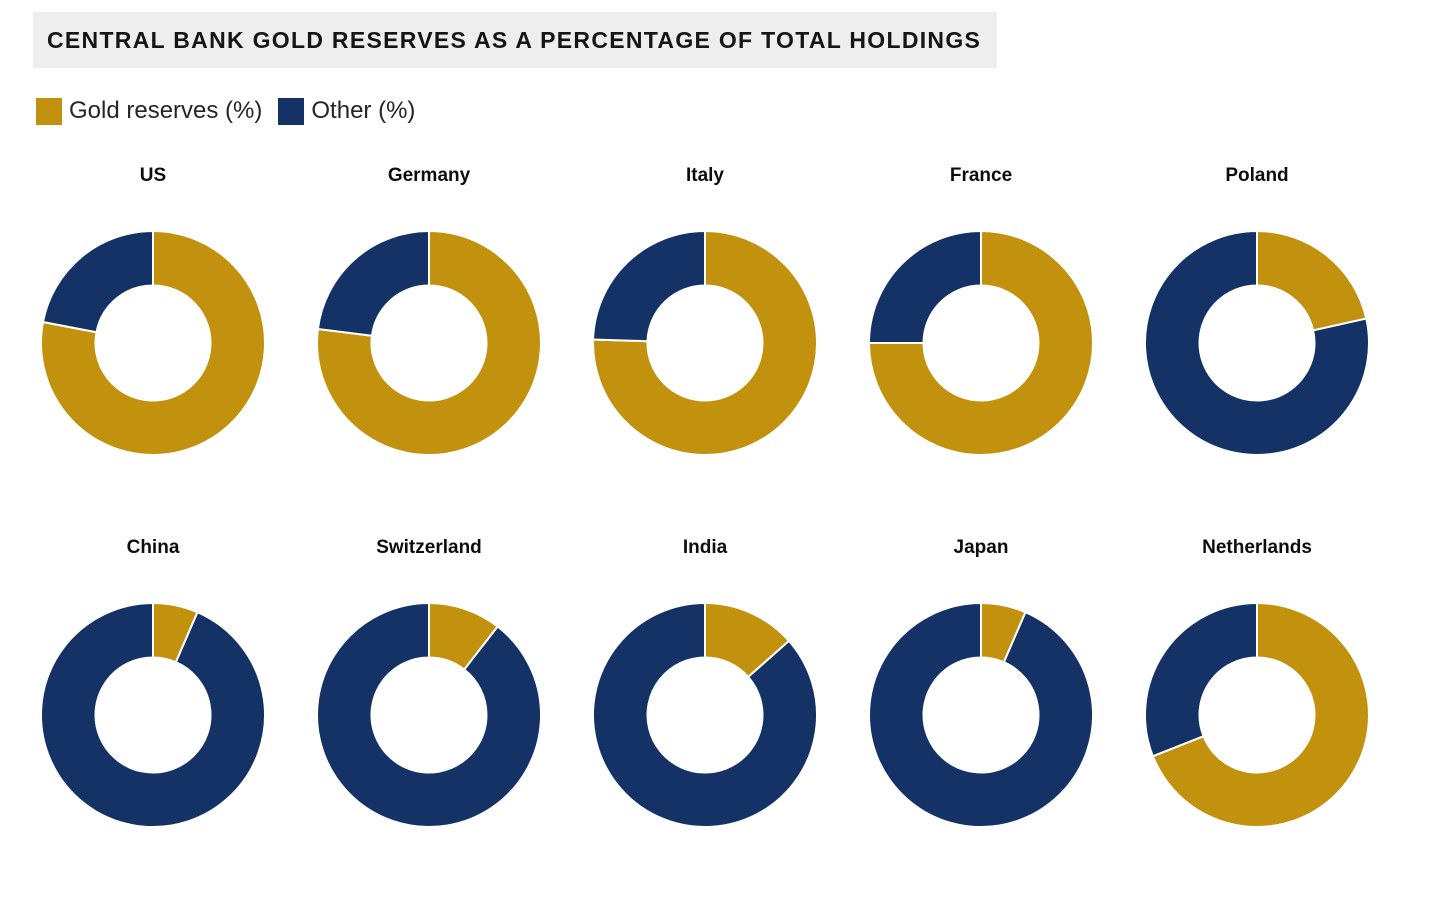  I want to click on italy-other-slice, so click(649, 286).